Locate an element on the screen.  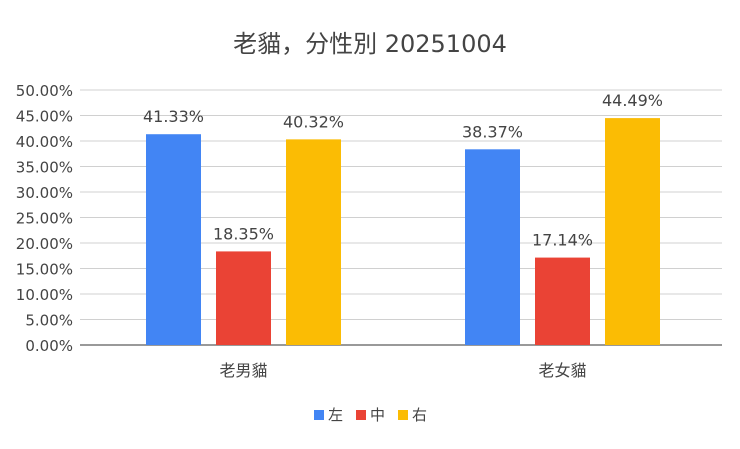
y-tick-label: 25.00% is located at coordinates (44, 219).